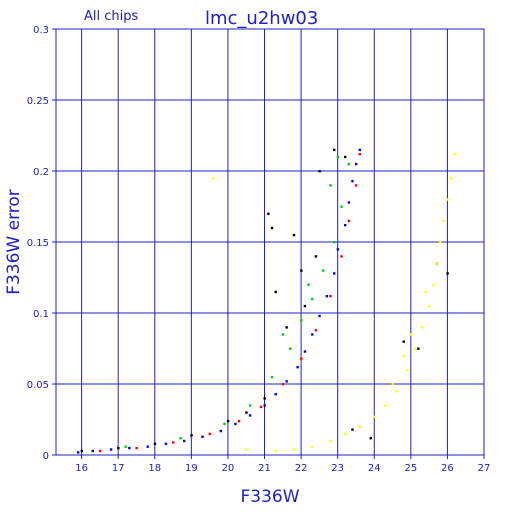  Describe the element at coordinates (41, 314) in the screenshot. I see `y-tick-label: 0.1` at that location.